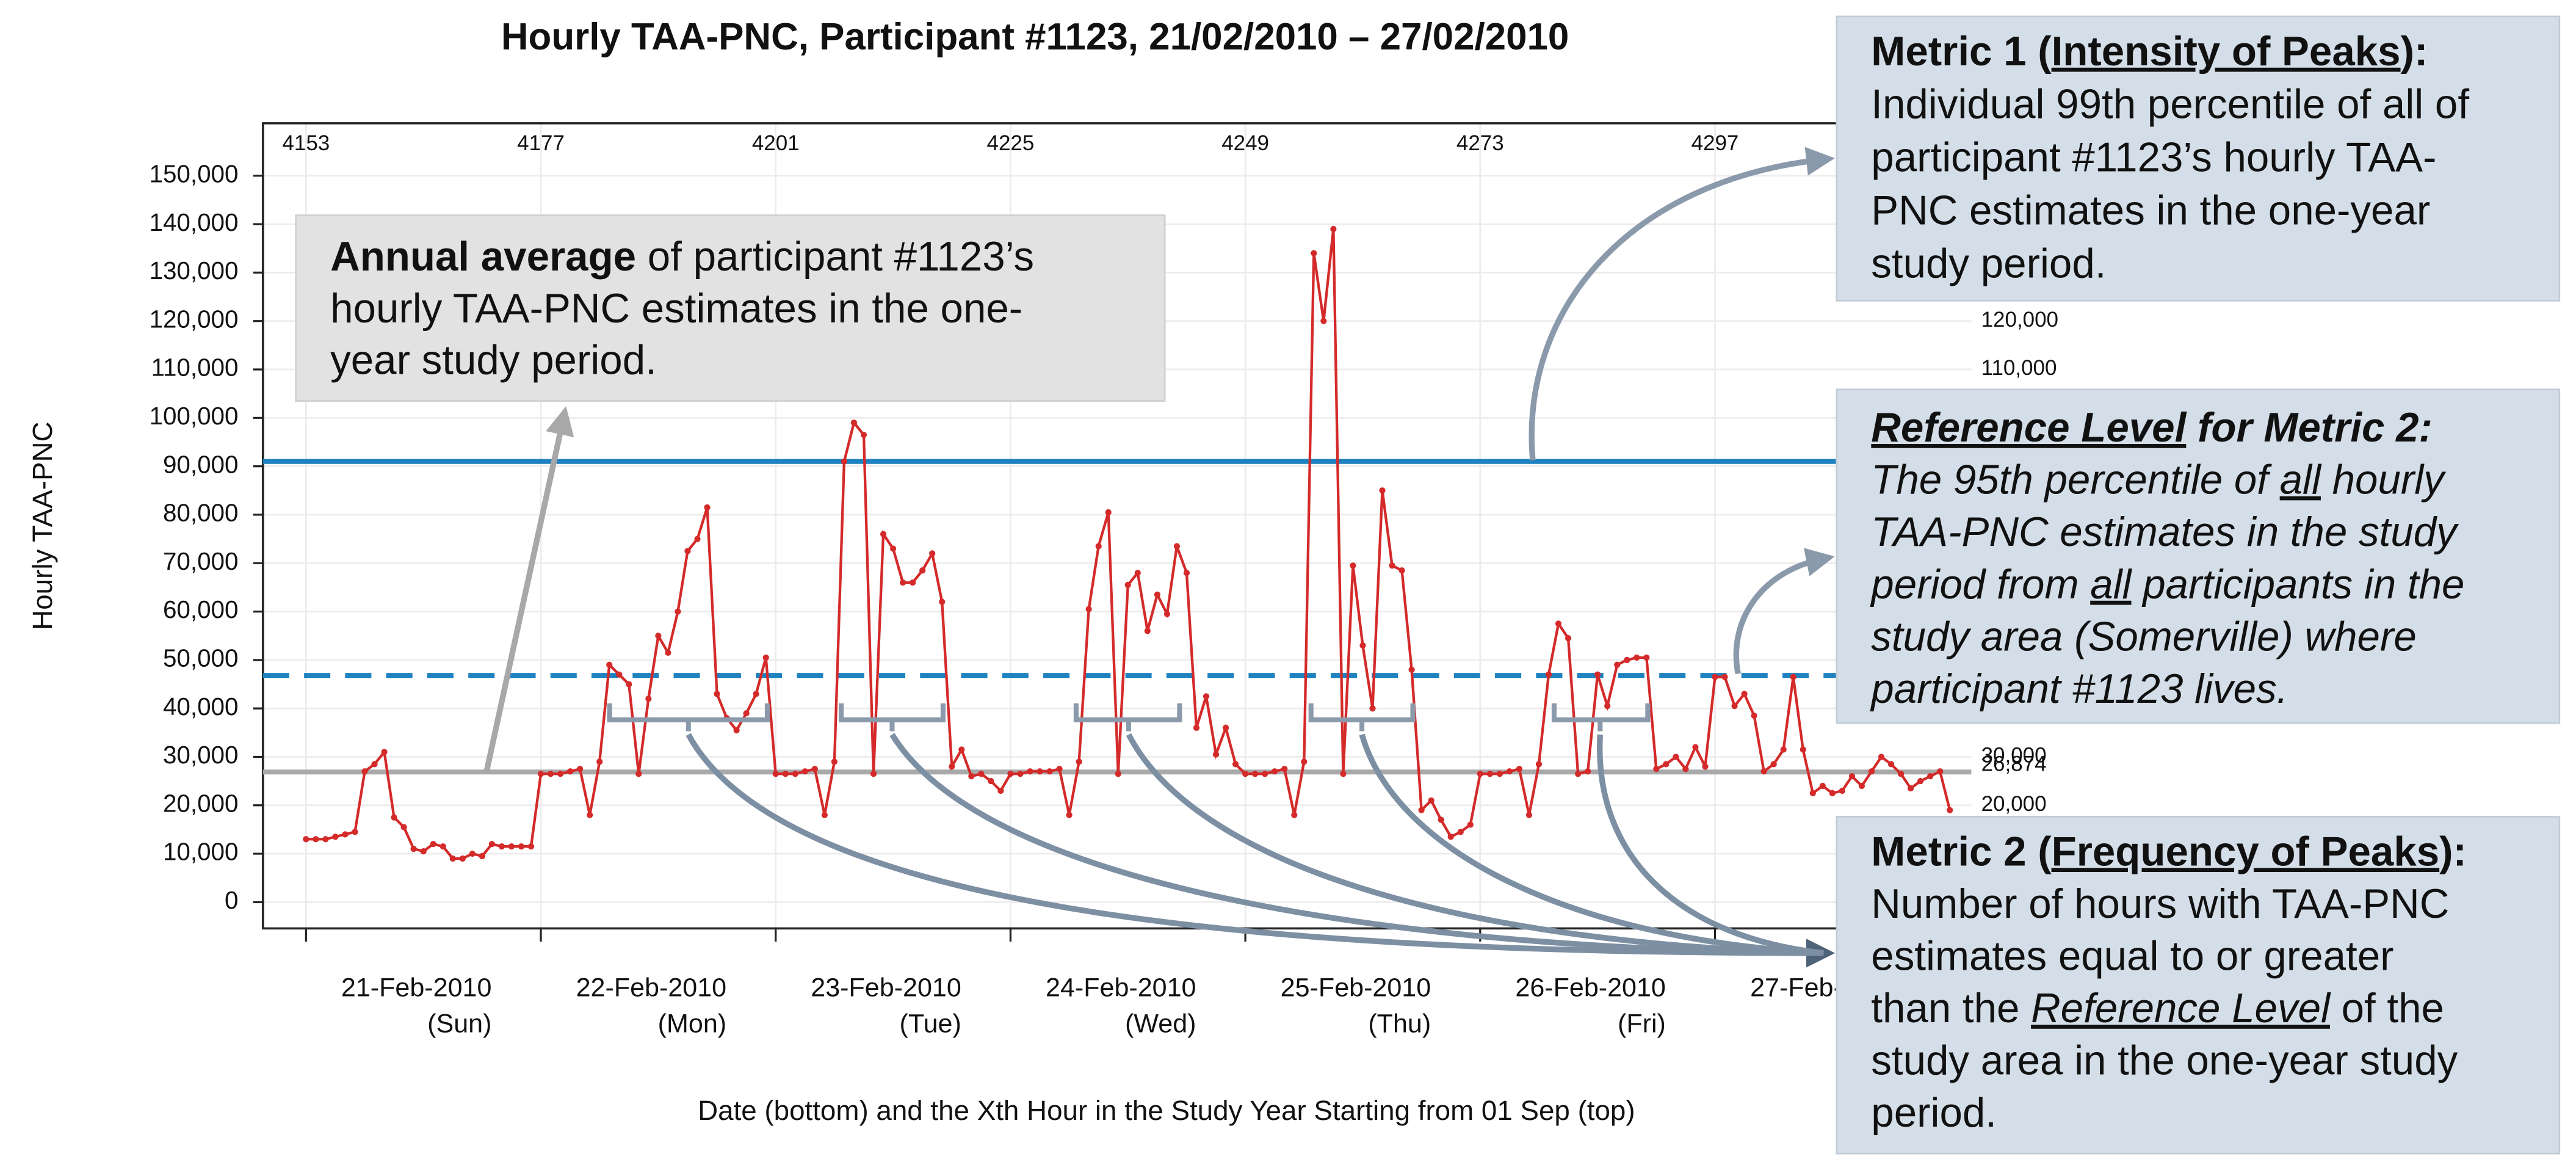 Image resolution: width=2576 pixels, height=1170 pixels. What do you see at coordinates (1590, 987) in the screenshot?
I see `x-date-label: 26-Feb-2010` at bounding box center [1590, 987].